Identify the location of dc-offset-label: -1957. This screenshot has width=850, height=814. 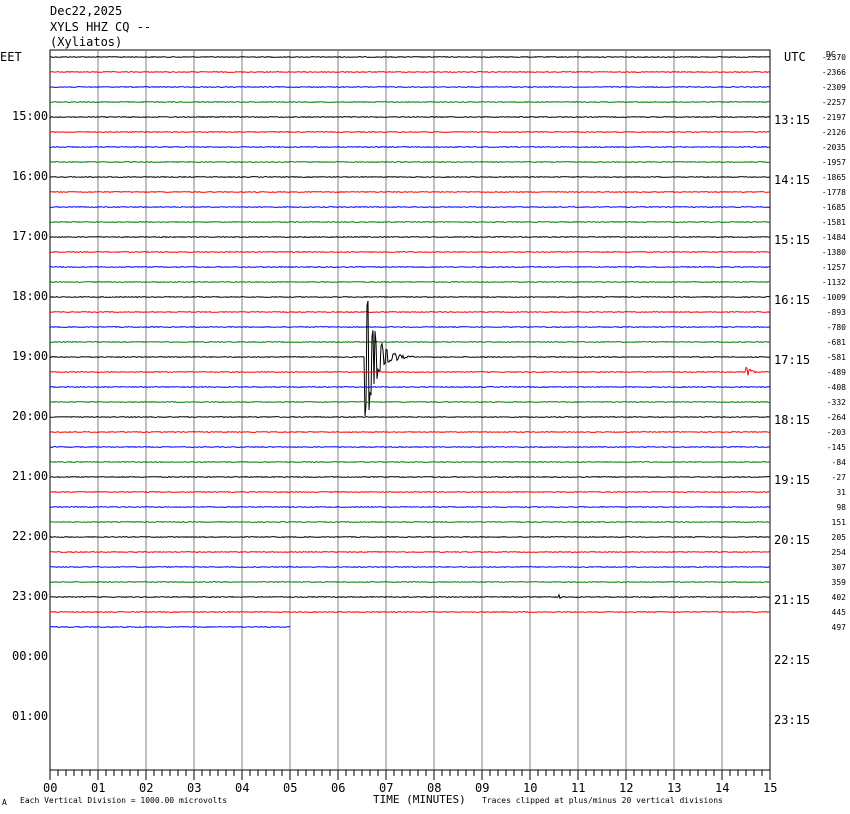
(833, 162).